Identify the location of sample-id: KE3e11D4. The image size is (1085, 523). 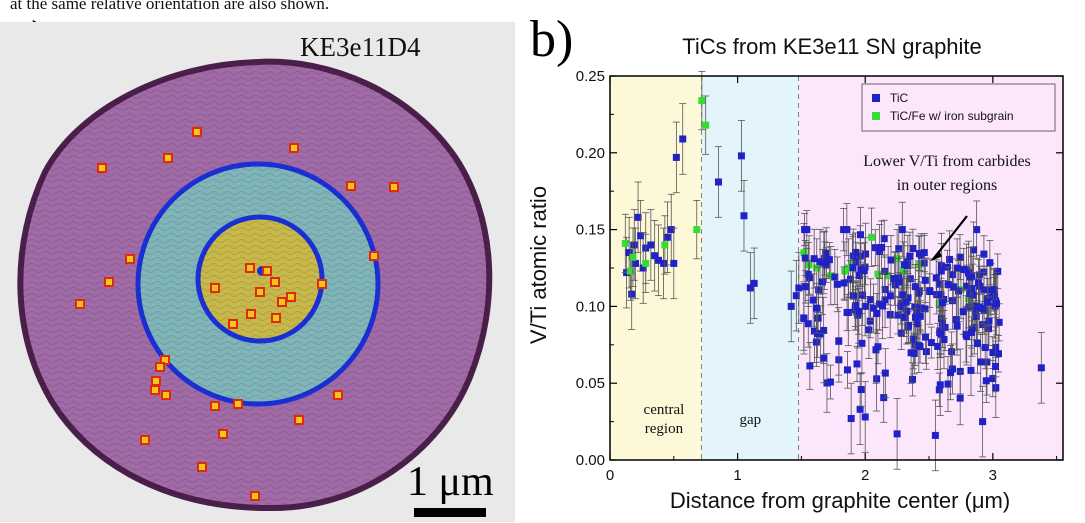
(360, 47).